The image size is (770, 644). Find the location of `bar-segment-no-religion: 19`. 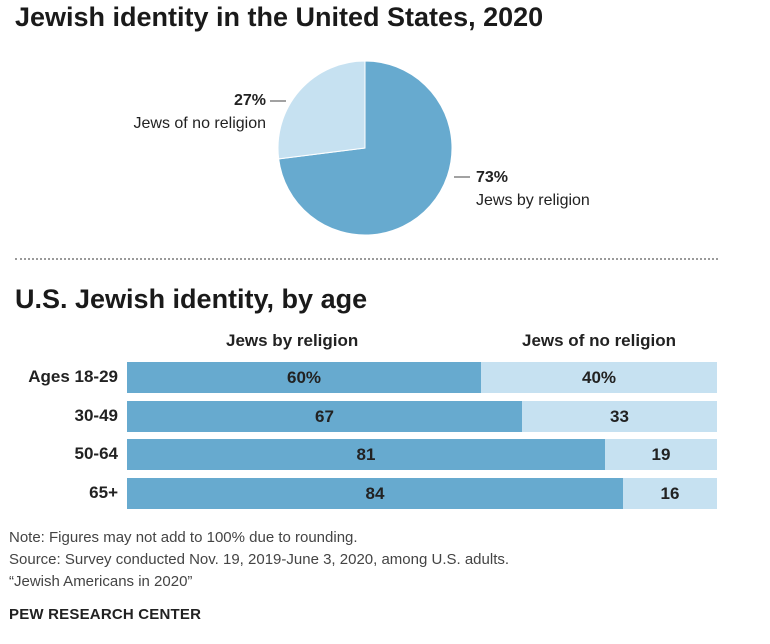

bar-segment-no-religion: 19 is located at coordinates (661, 454).